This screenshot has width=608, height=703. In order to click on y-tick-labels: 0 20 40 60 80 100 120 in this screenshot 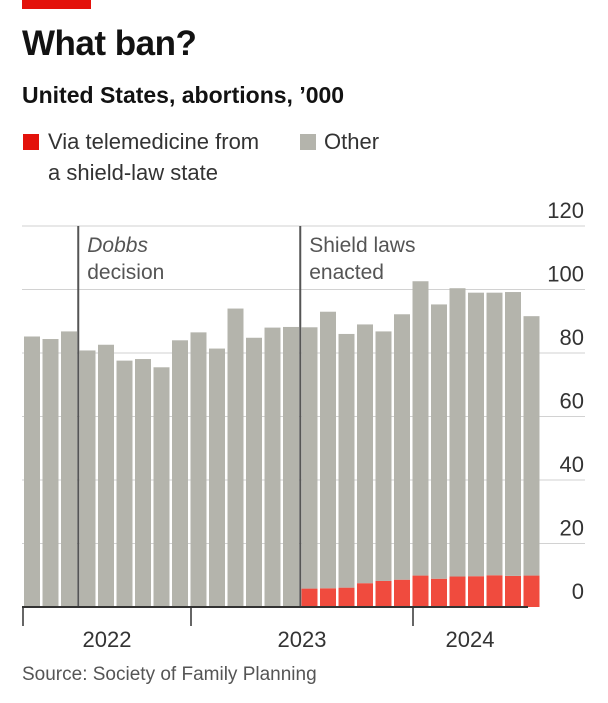, I will do `click(565, 401)`.